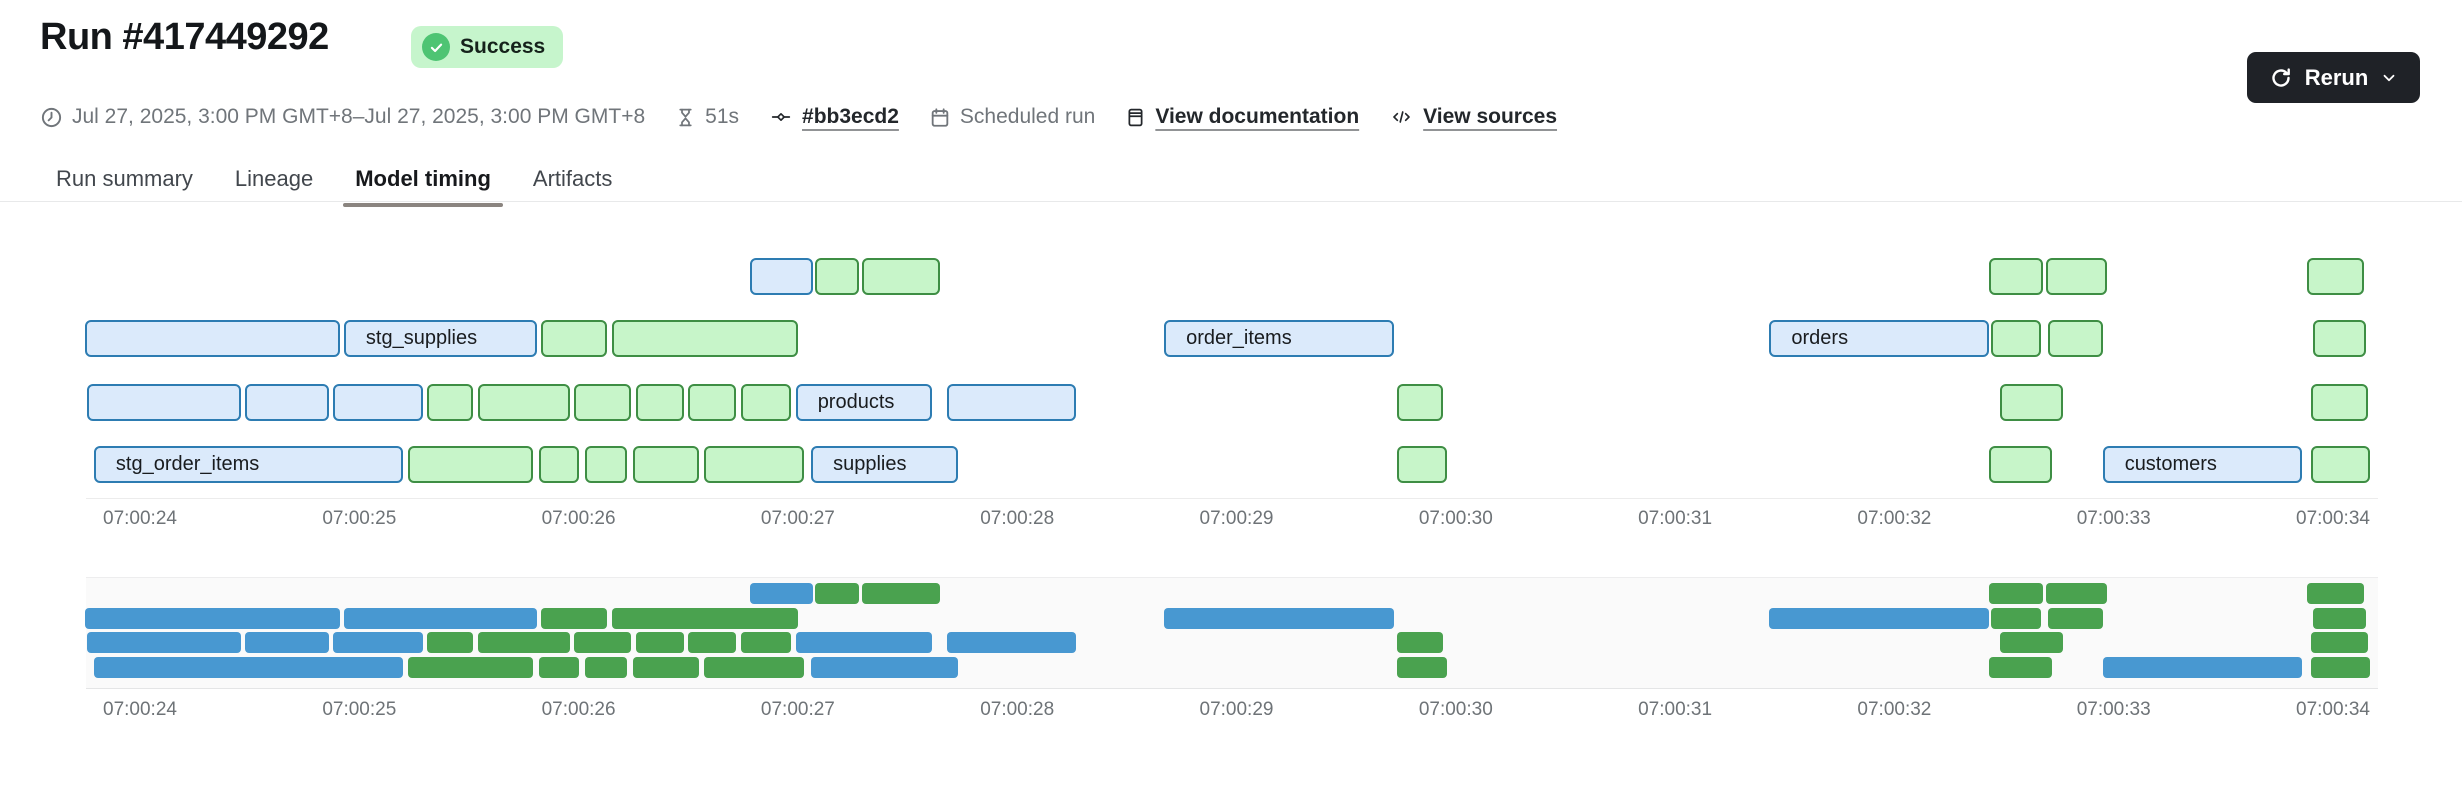  Describe the element at coordinates (863, 642) in the screenshot. I see `timing-bar-products` at that location.